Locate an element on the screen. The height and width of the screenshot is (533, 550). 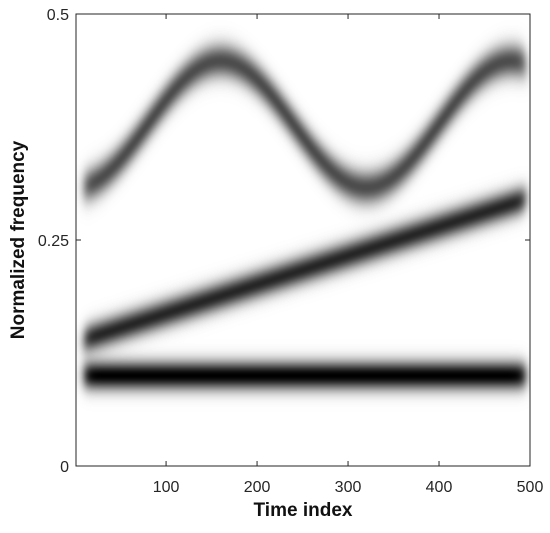
x-tick-label: 400 is located at coordinates (439, 487).